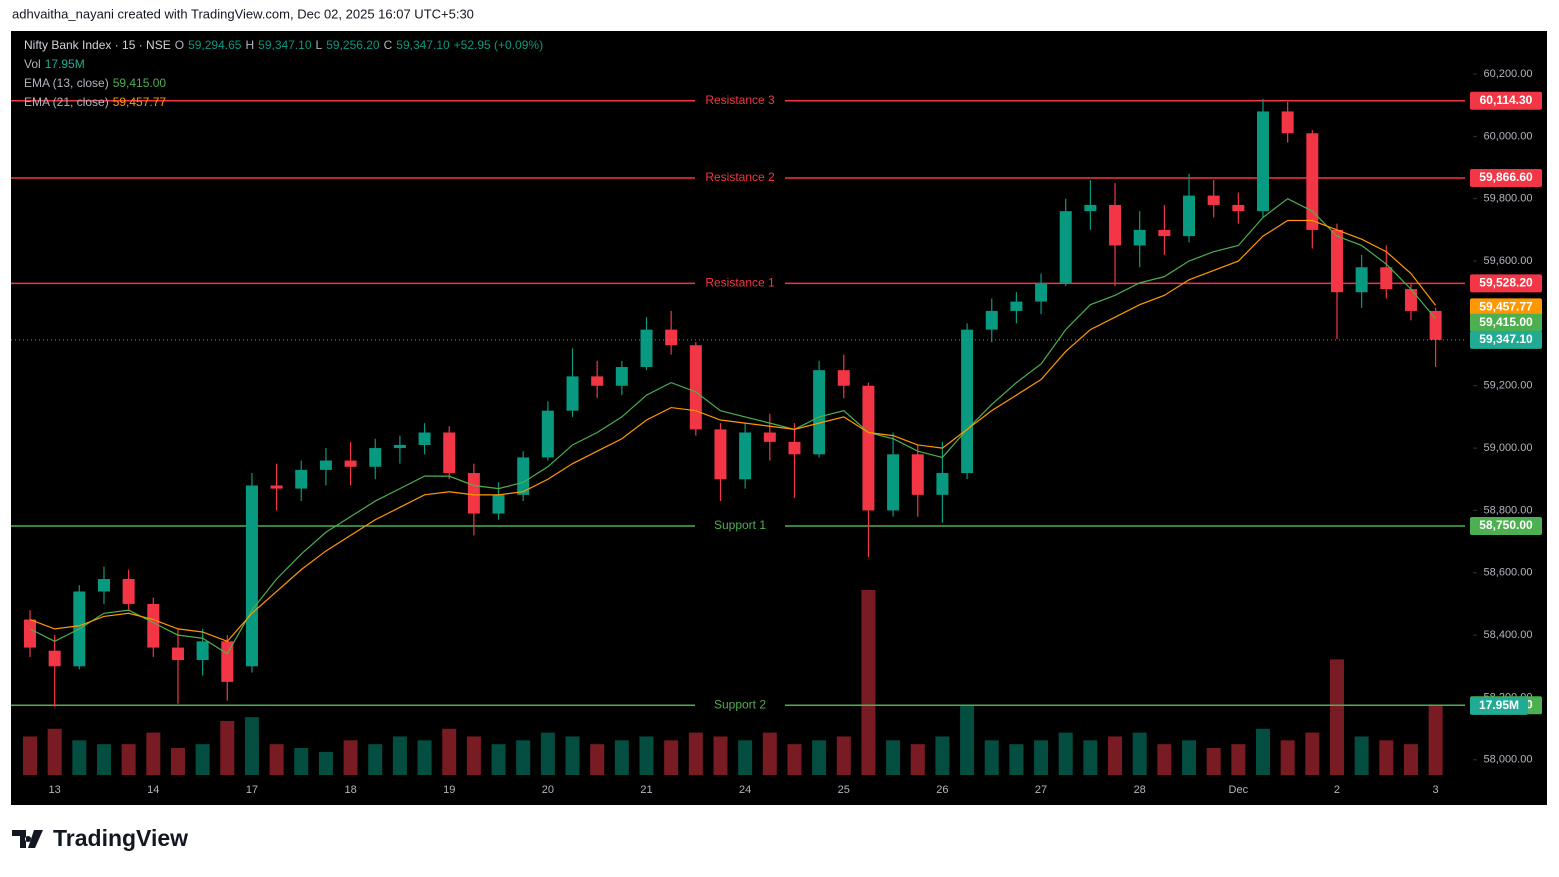 The image size is (1559, 877). Describe the element at coordinates (1506, 100) in the screenshot. I see `level-tag: 60,114.30` at that location.